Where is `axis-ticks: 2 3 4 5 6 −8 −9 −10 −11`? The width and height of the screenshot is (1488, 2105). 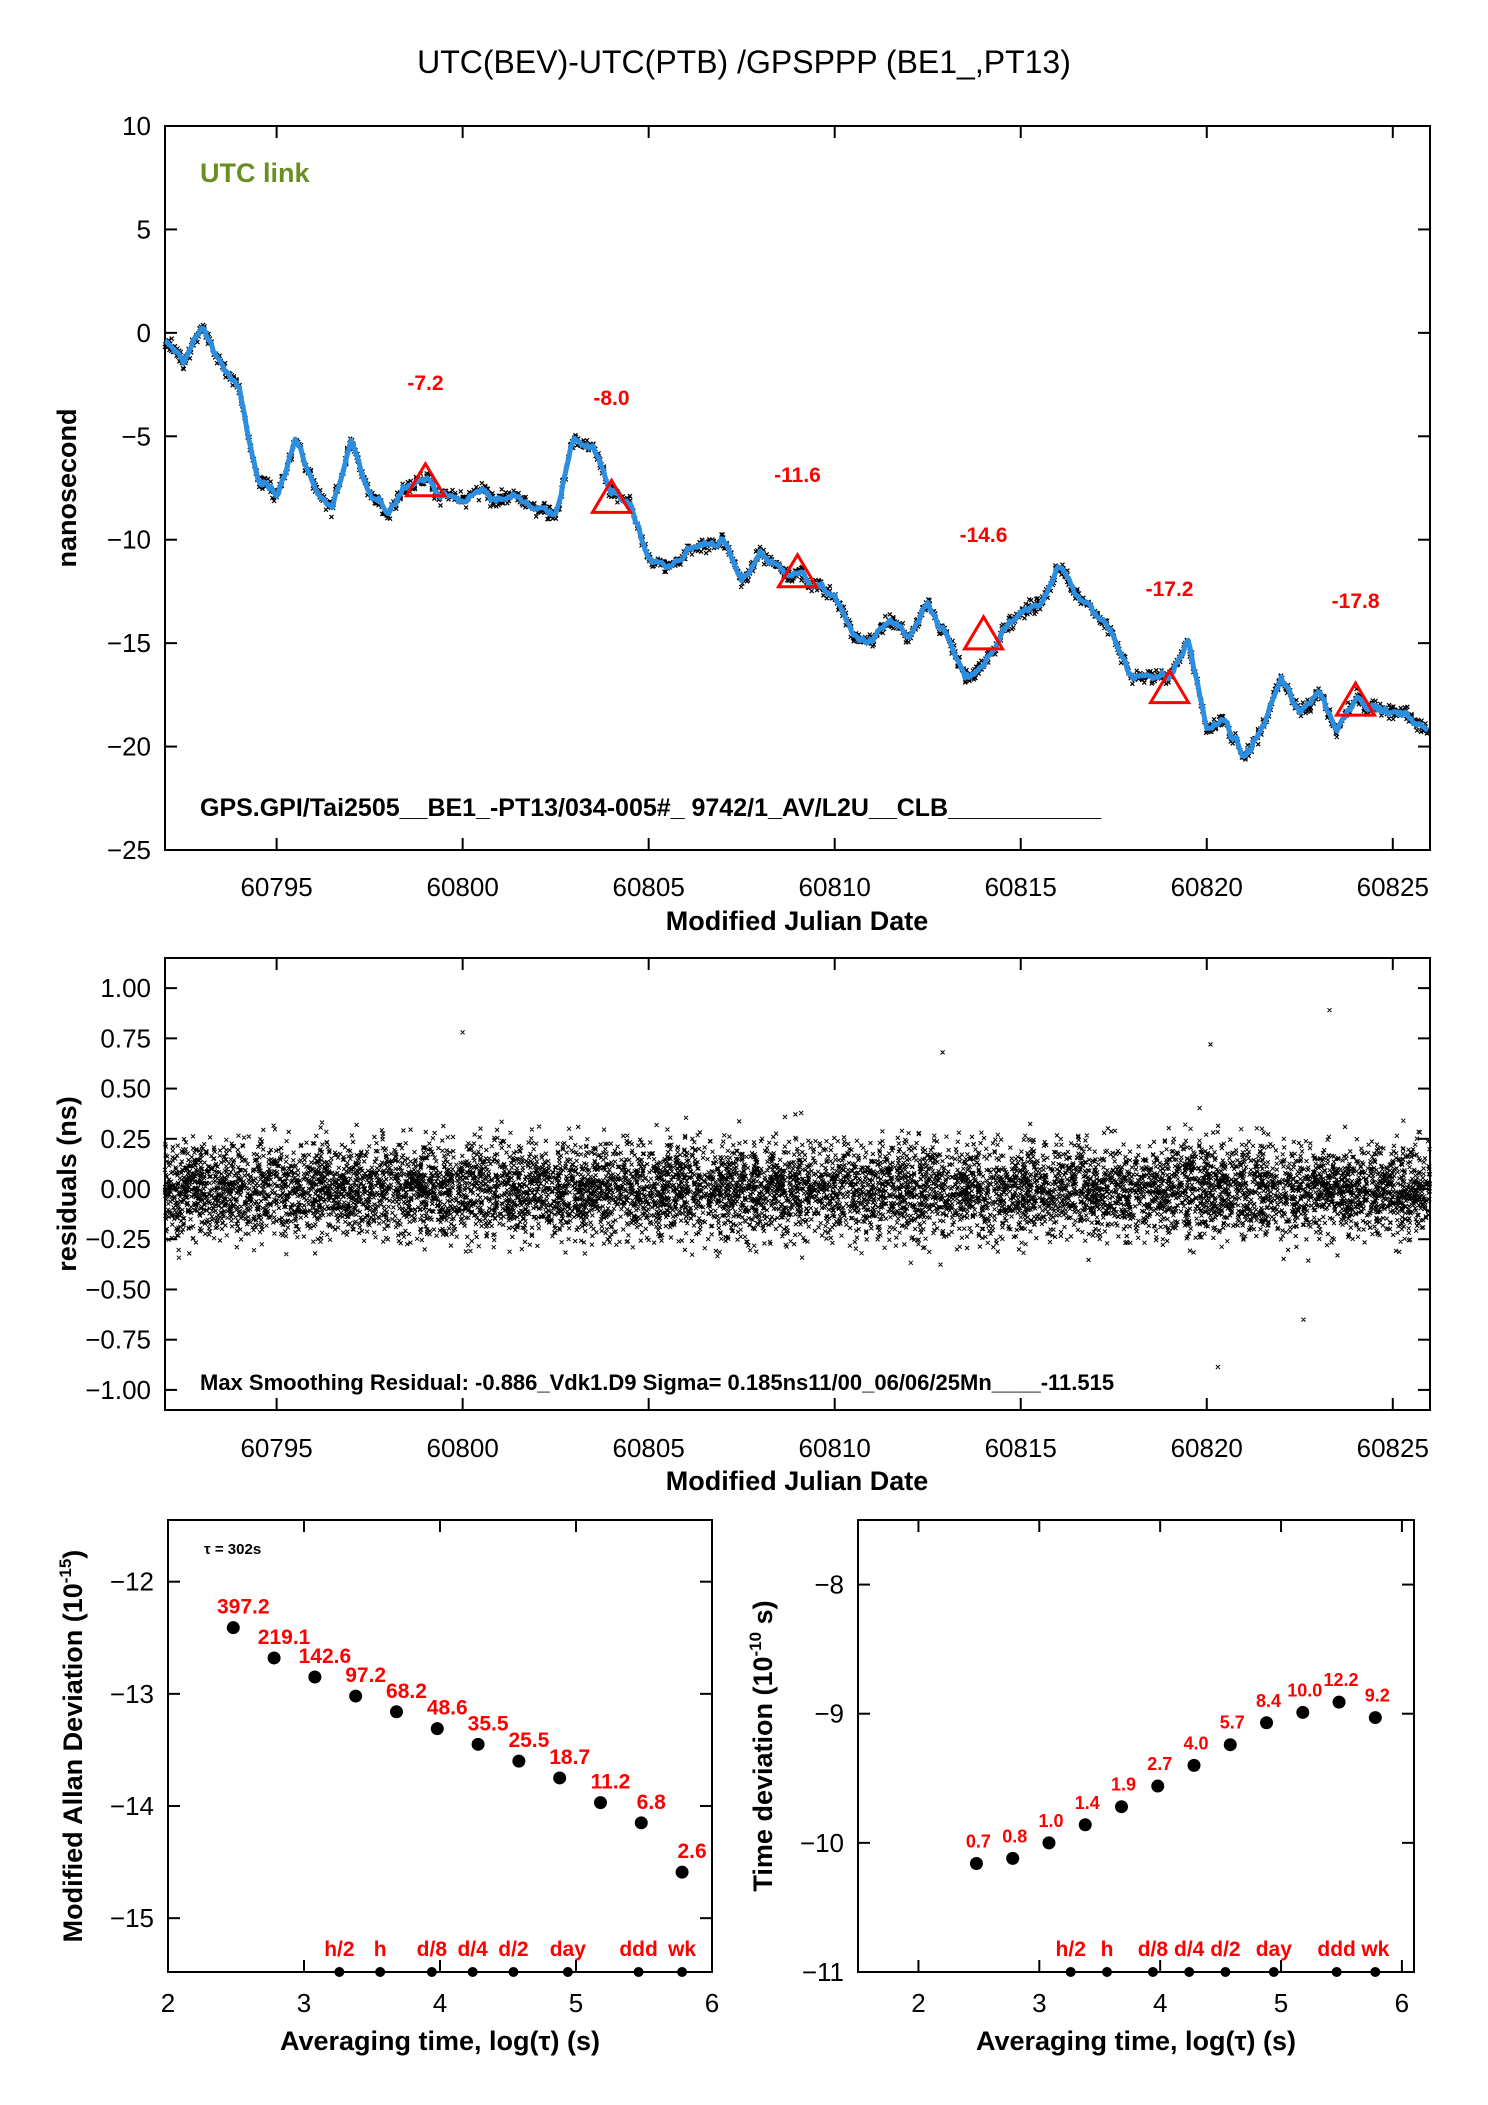
axis-ticks: 2 3 4 5 6 −8 −9 −10 −11 is located at coordinates (1107, 1769).